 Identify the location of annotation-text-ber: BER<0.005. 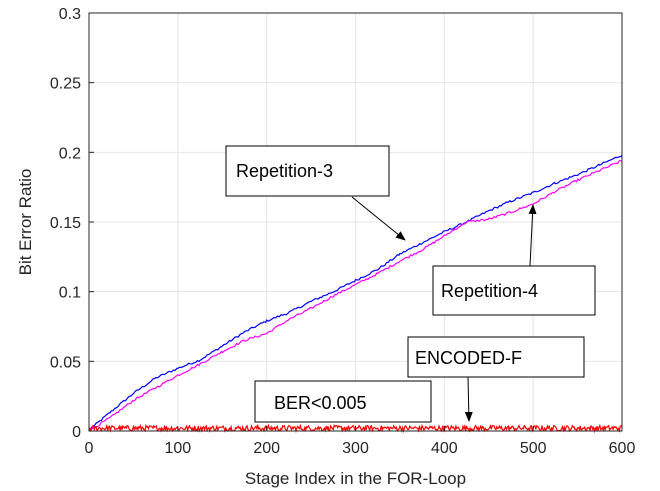
(320, 403).